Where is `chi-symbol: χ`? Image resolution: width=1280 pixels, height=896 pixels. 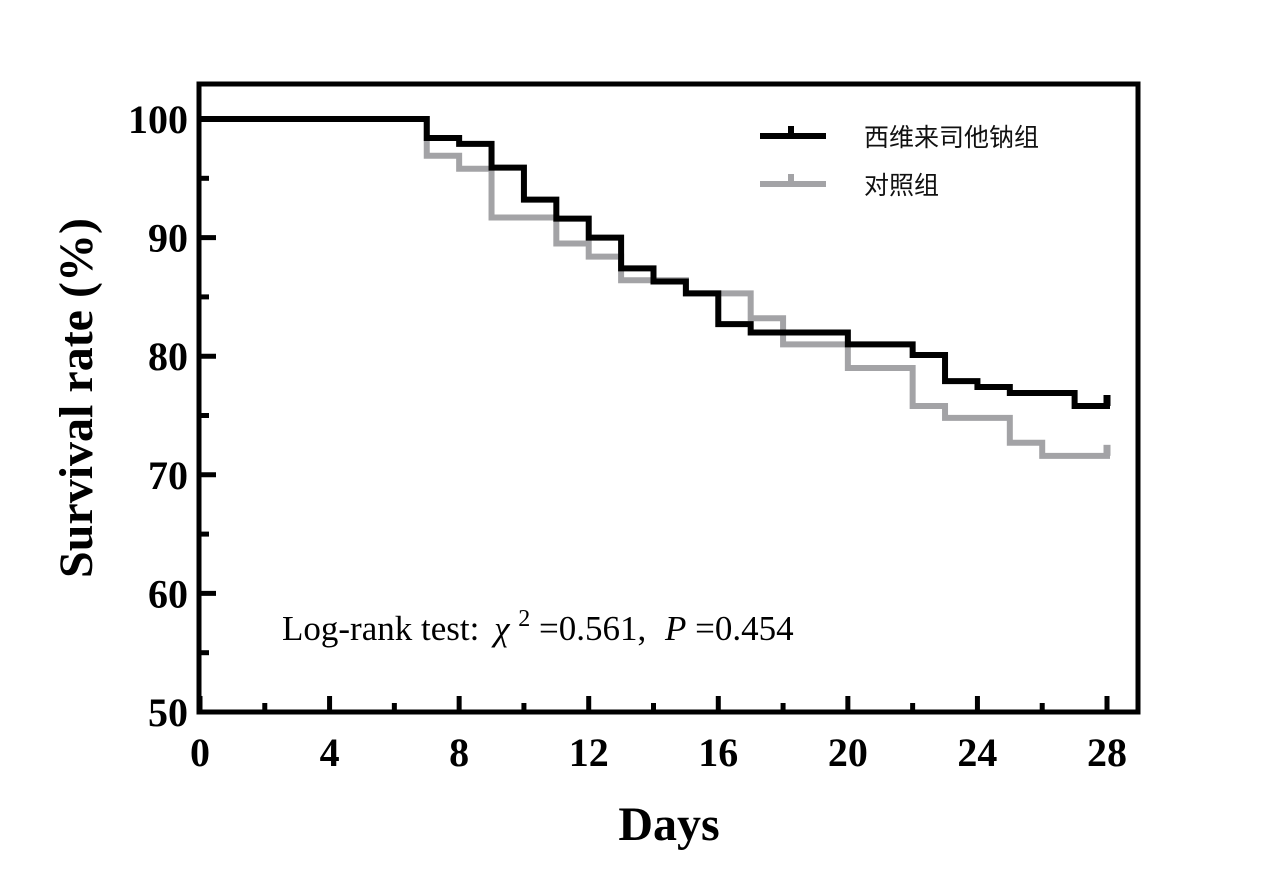 chi-symbol: χ is located at coordinates (501, 628).